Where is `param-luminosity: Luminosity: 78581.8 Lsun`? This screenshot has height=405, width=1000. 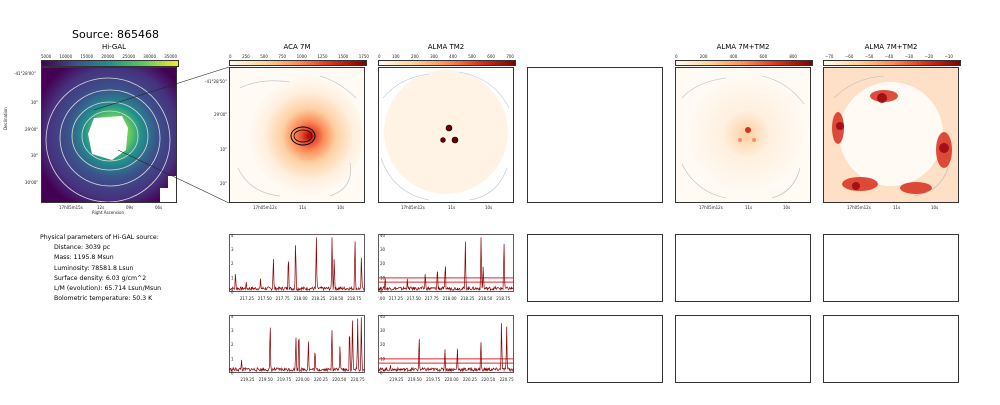
param-luminosity: Luminosity: 78581.8 Lsun is located at coordinates (94, 268).